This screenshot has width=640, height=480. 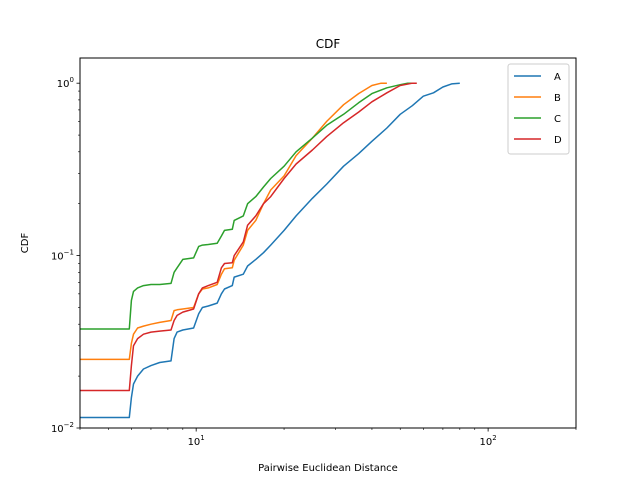 What do you see at coordinates (328, 44) in the screenshot?
I see `chart-title: CDF` at bounding box center [328, 44].